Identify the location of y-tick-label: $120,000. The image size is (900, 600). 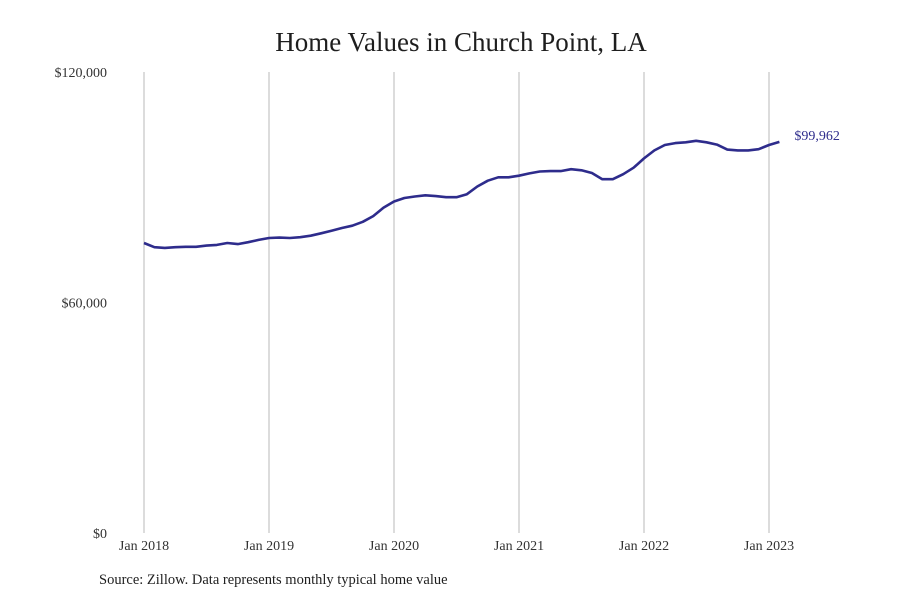
(81, 73).